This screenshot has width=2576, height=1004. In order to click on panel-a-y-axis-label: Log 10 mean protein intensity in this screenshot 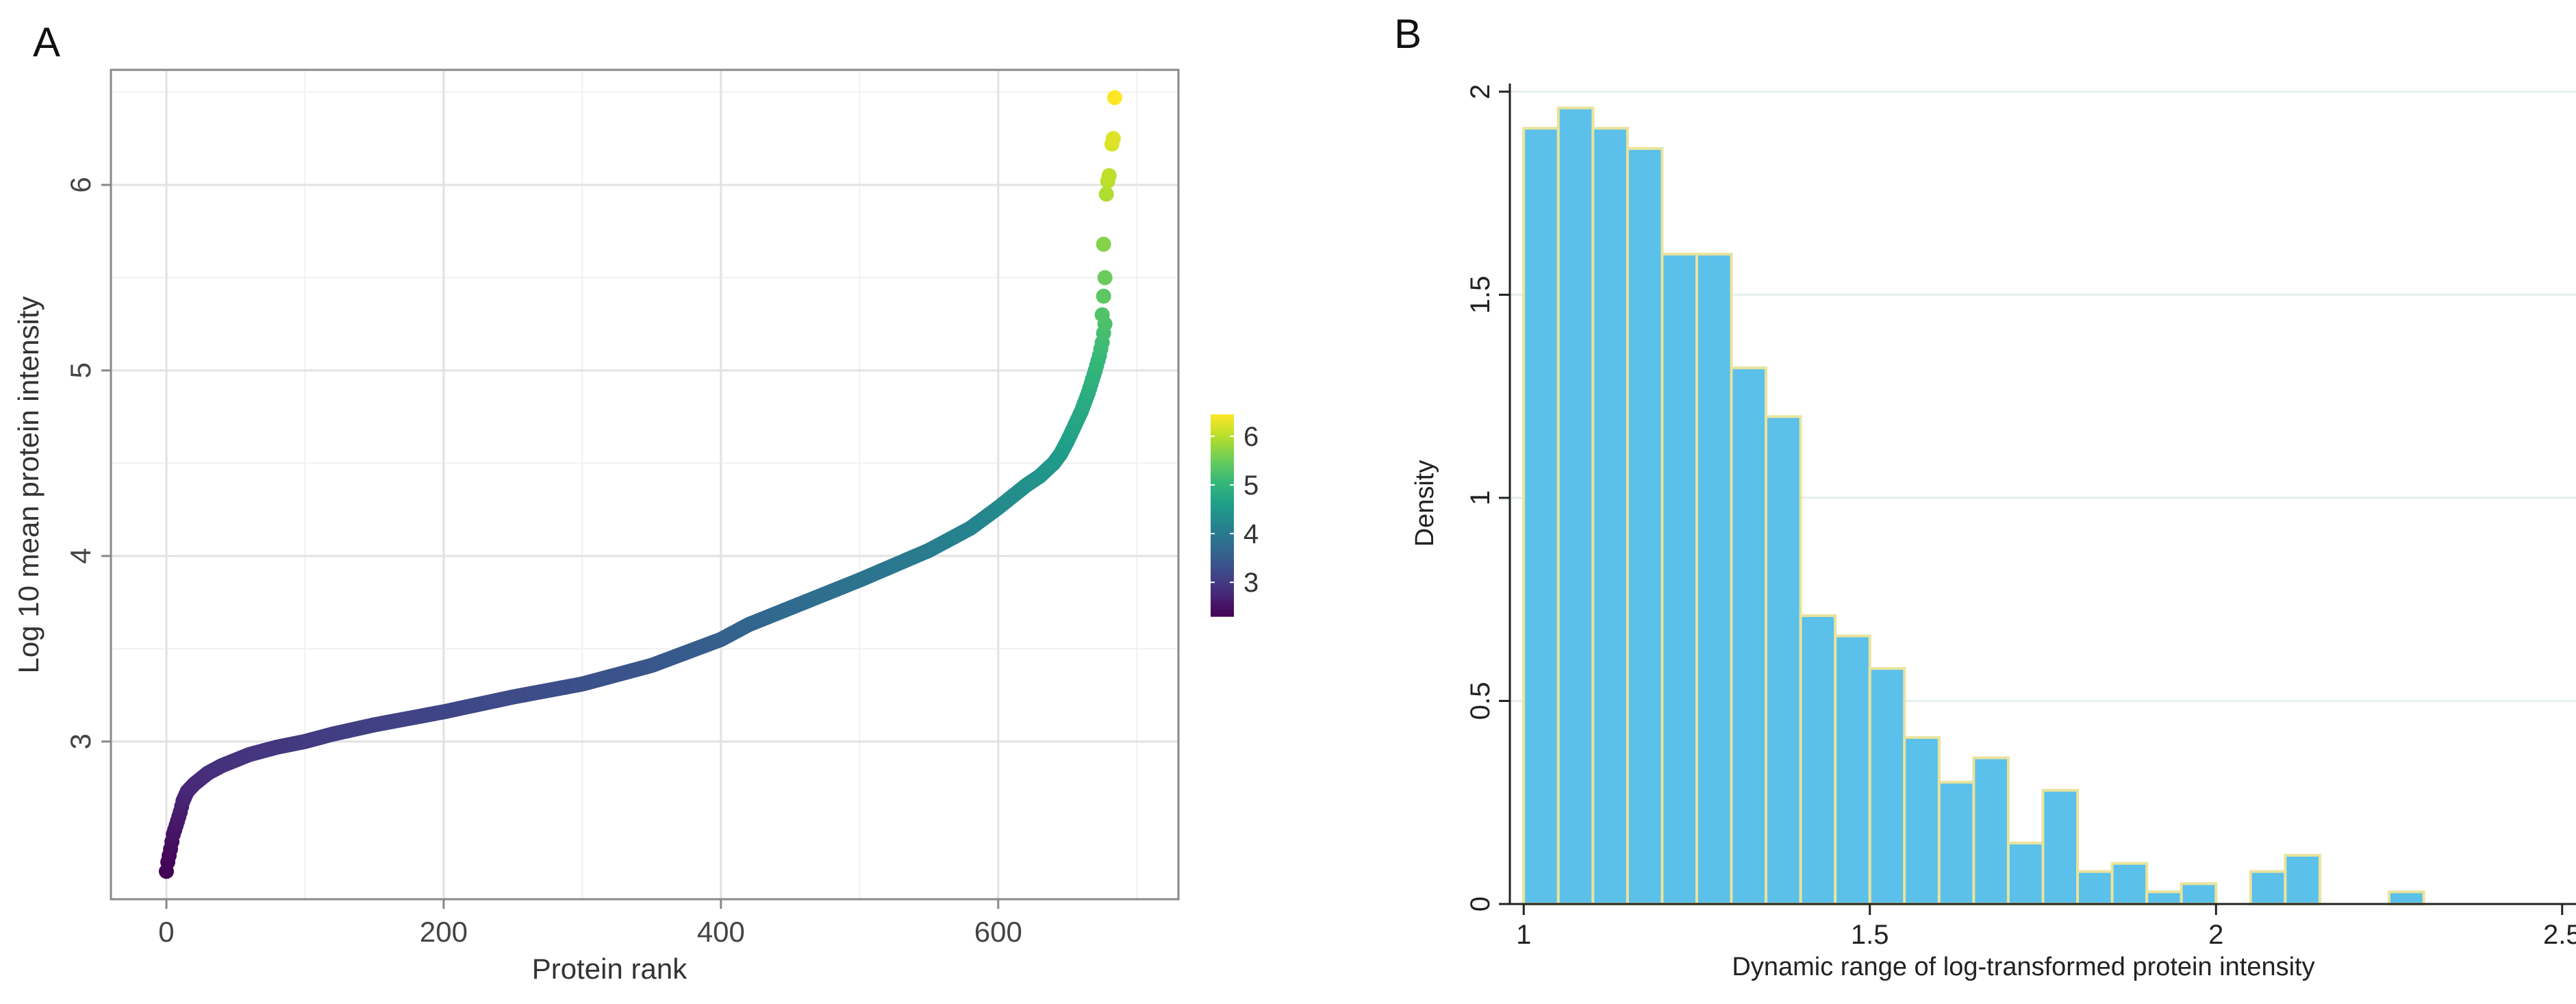, I will do `click(29, 484)`.